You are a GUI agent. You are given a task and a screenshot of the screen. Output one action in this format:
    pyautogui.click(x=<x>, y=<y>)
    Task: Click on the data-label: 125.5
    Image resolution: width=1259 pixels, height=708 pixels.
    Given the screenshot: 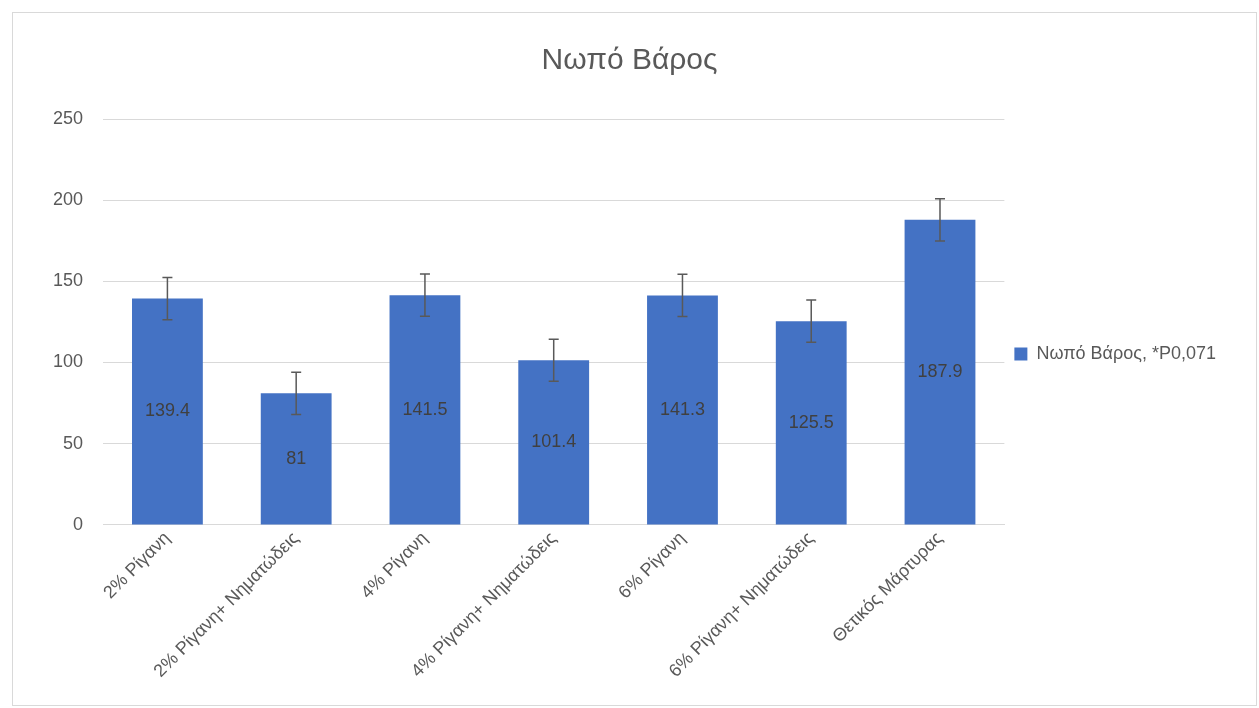 What is the action you would take?
    pyautogui.click(x=811, y=421)
    